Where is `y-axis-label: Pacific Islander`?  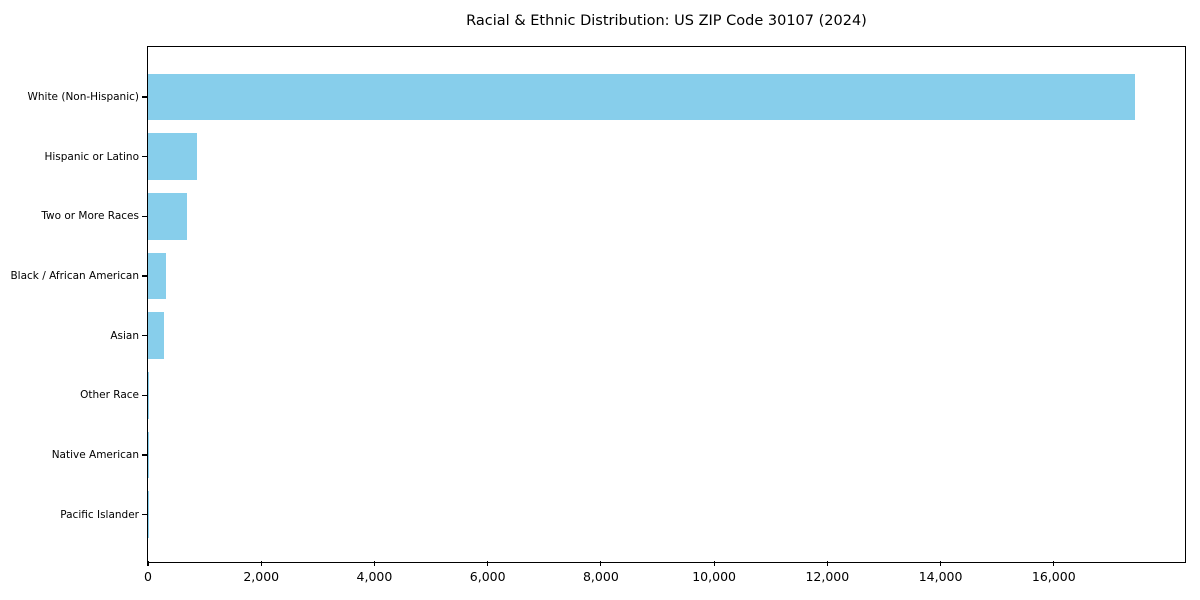
y-axis-label: Pacific Islander is located at coordinates (99, 514).